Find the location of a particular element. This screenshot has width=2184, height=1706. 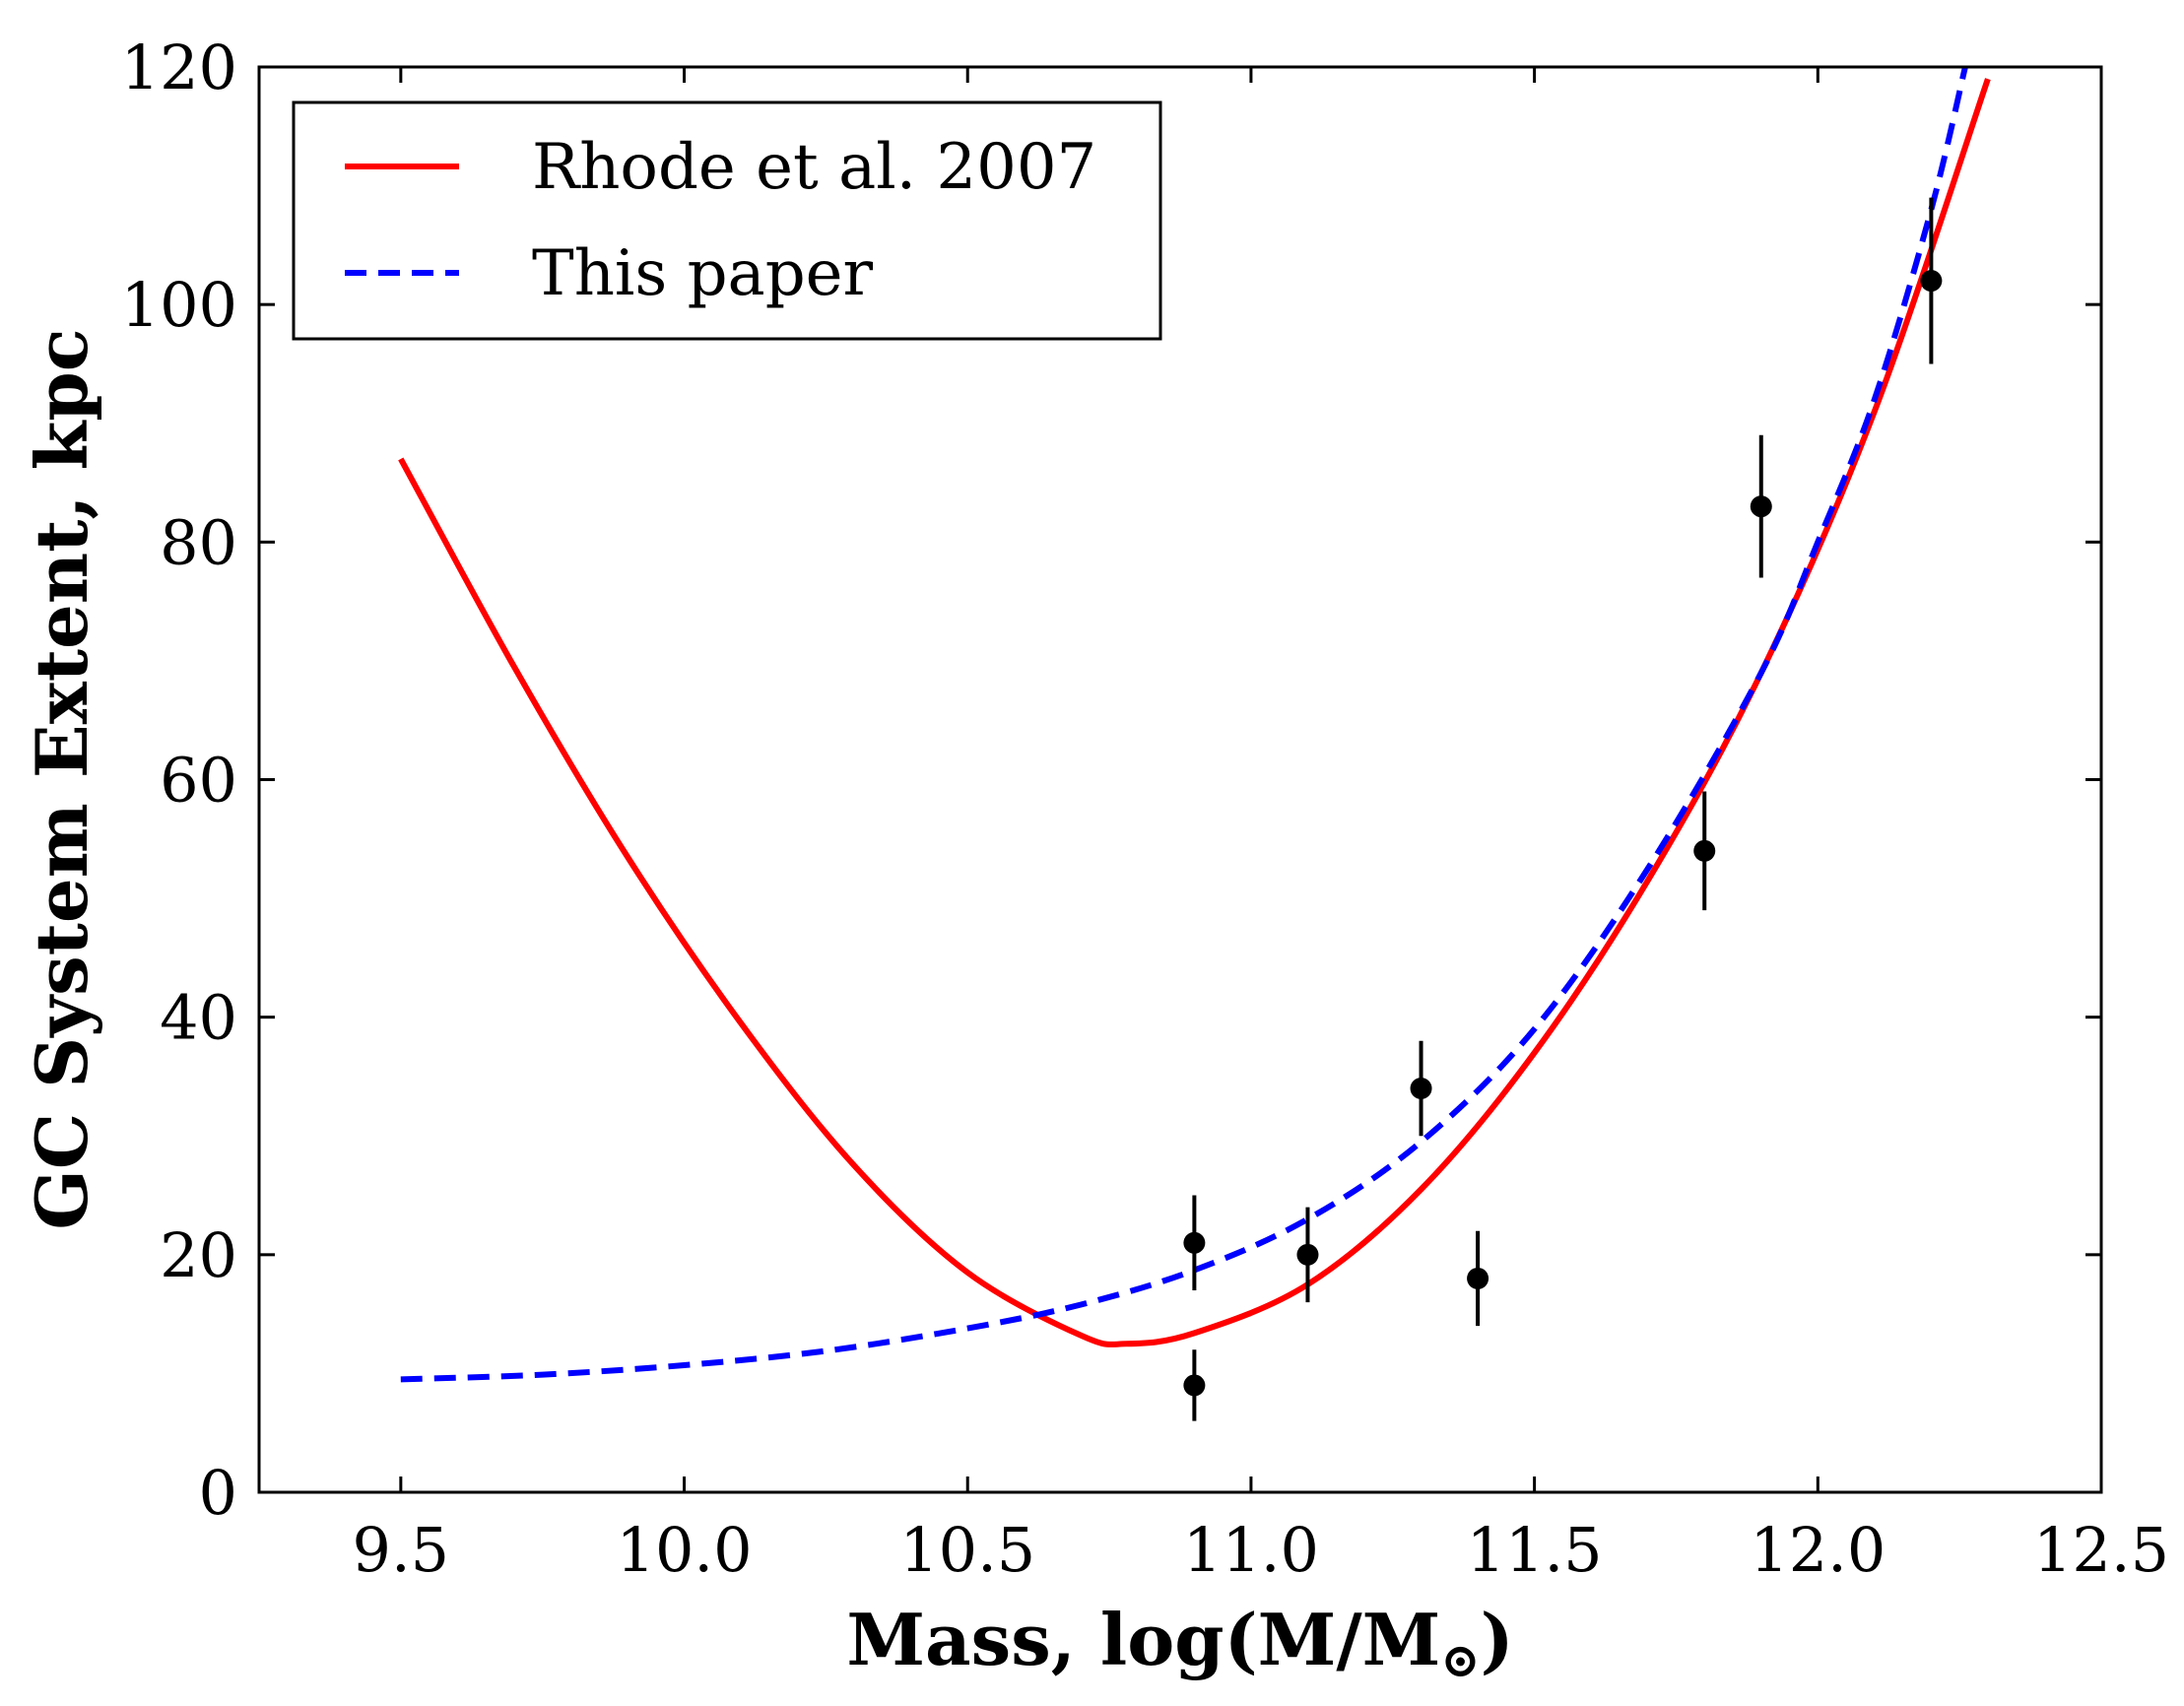

y-tick-label: 80 is located at coordinates (198, 542).